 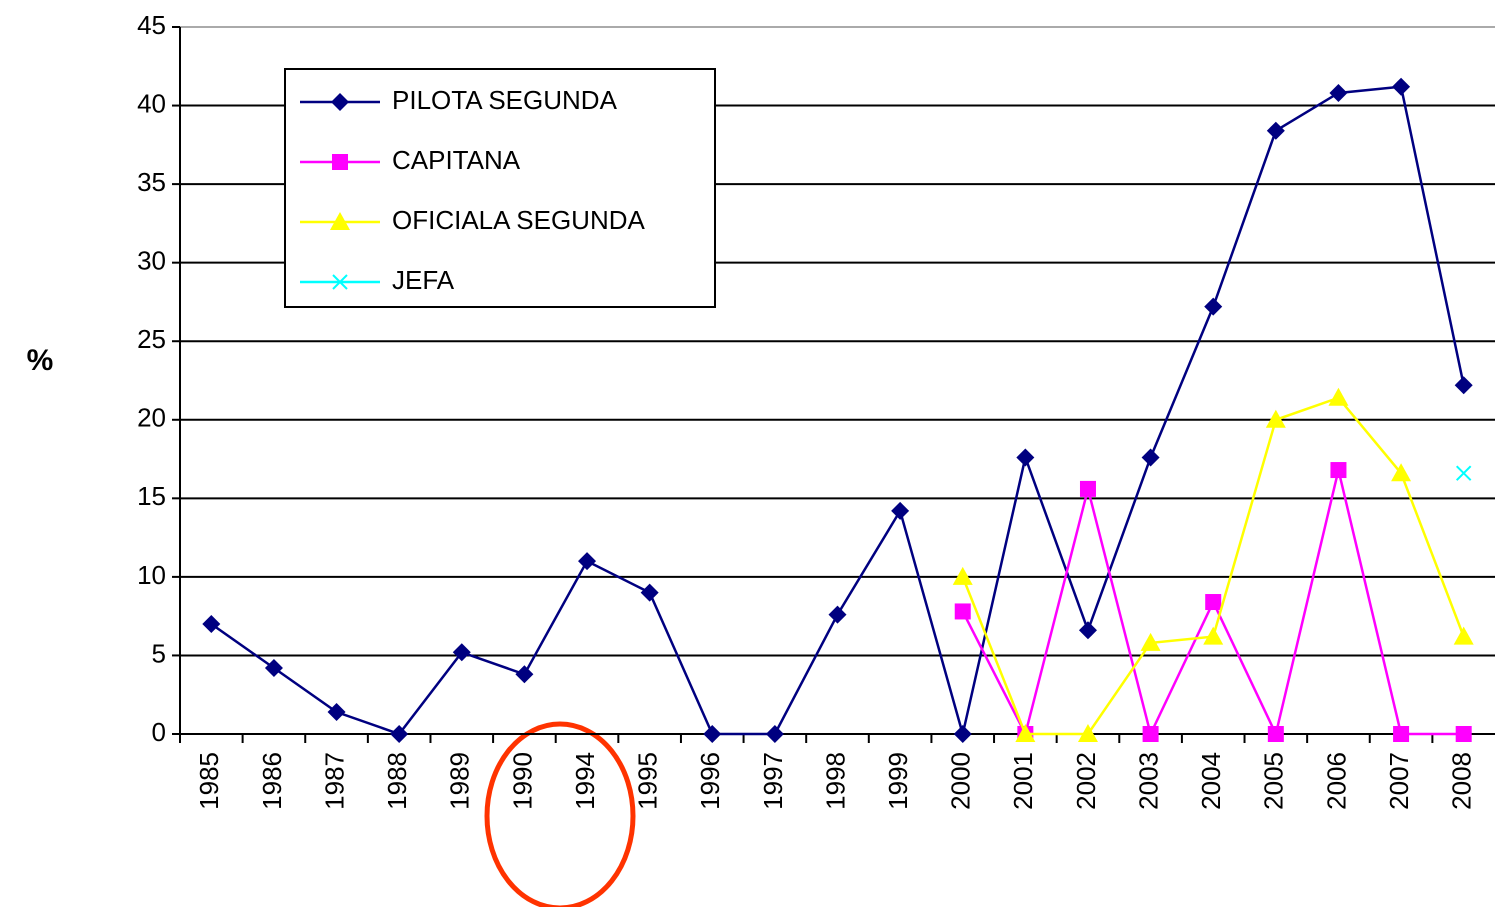 What do you see at coordinates (961, 781) in the screenshot?
I see `x-tick-label: 2000` at bounding box center [961, 781].